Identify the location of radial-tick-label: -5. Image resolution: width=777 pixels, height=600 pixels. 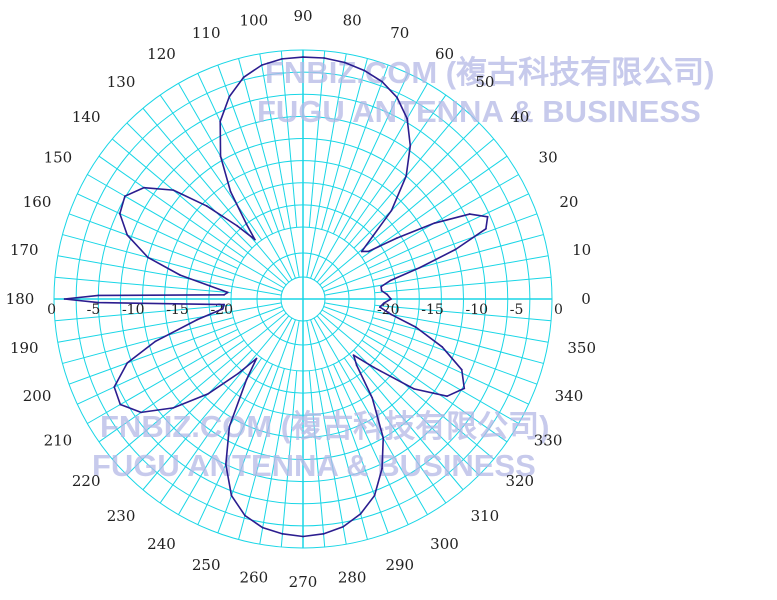
(517, 310).